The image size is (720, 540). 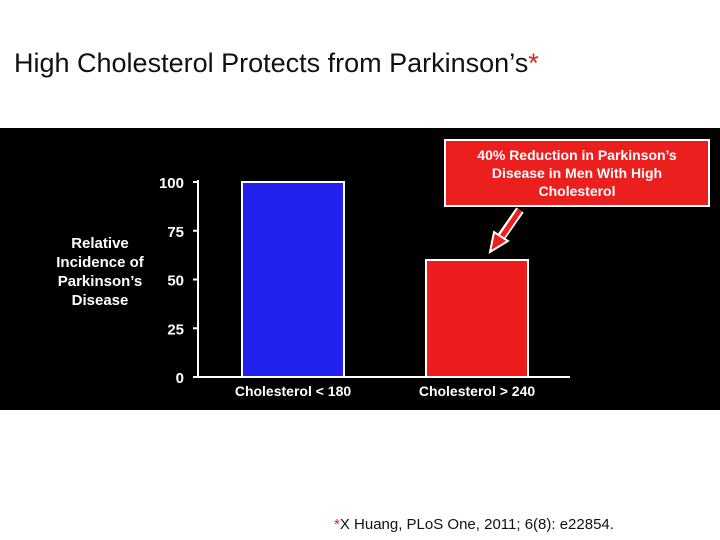 I want to click on y-tick-label: 100, so click(x=171, y=183).